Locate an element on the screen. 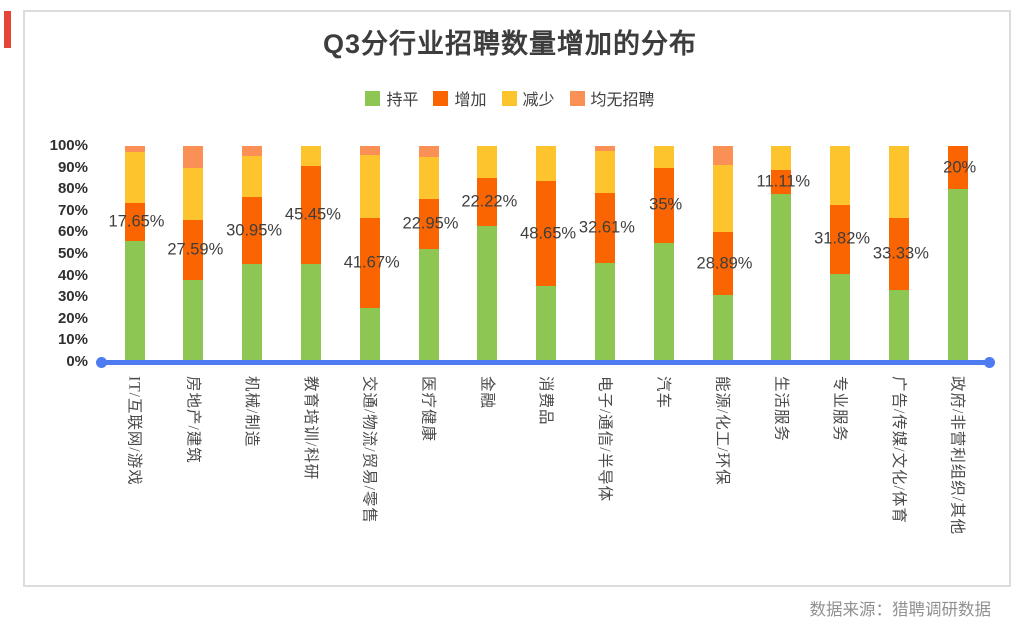 This screenshot has width=1020, height=627. category-label: 房地产/建筑 is located at coordinates (193, 420).